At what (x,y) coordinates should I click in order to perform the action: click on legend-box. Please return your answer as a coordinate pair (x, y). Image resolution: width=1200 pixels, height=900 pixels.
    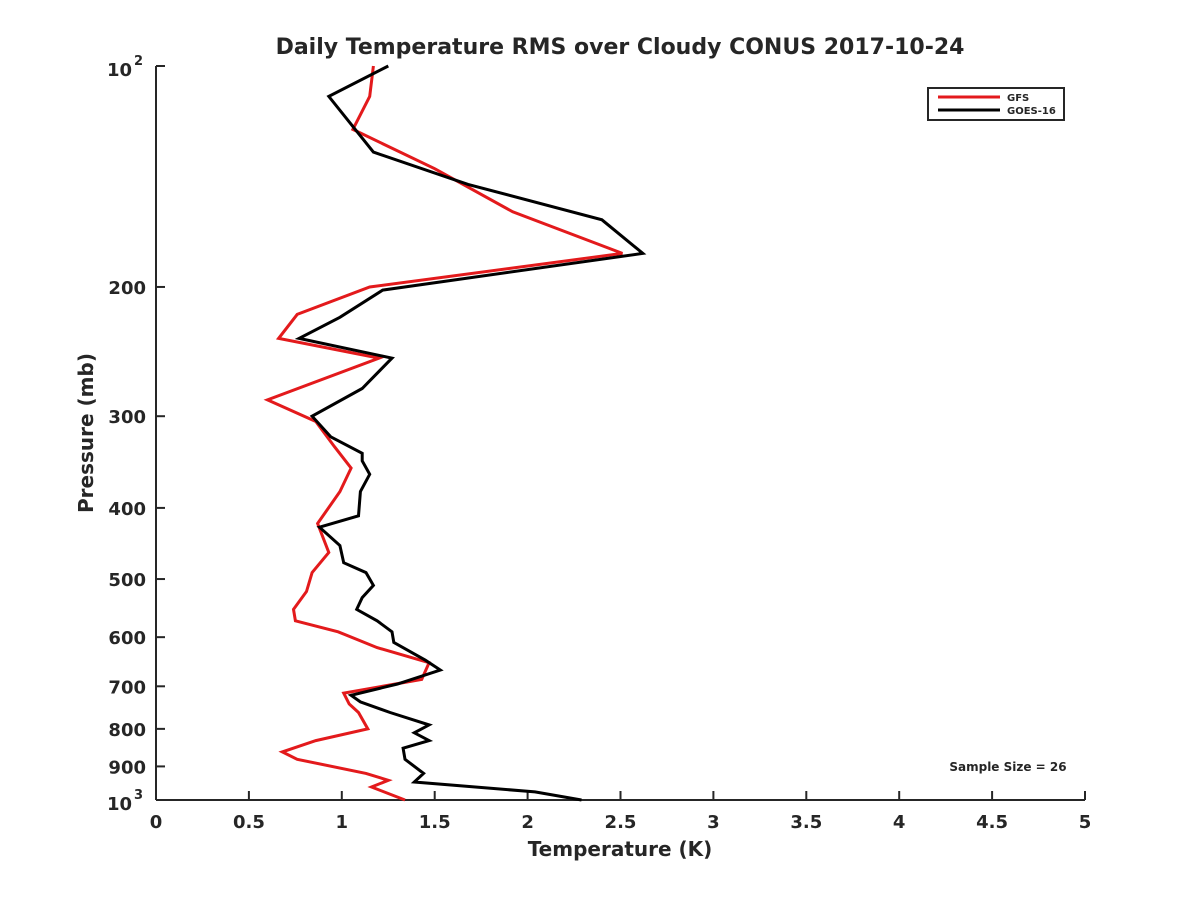
    Looking at the image, I should click on (996, 104).